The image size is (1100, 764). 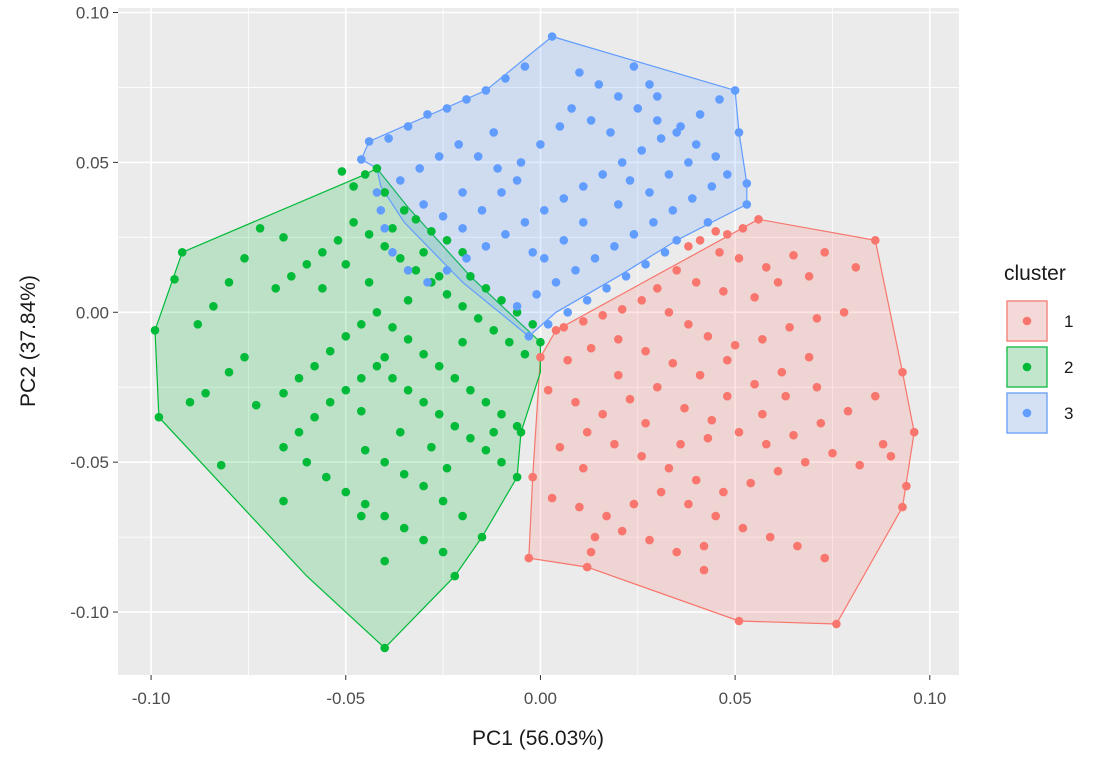 What do you see at coordinates (1068, 367) in the screenshot?
I see `legend-label-2: 2` at bounding box center [1068, 367].